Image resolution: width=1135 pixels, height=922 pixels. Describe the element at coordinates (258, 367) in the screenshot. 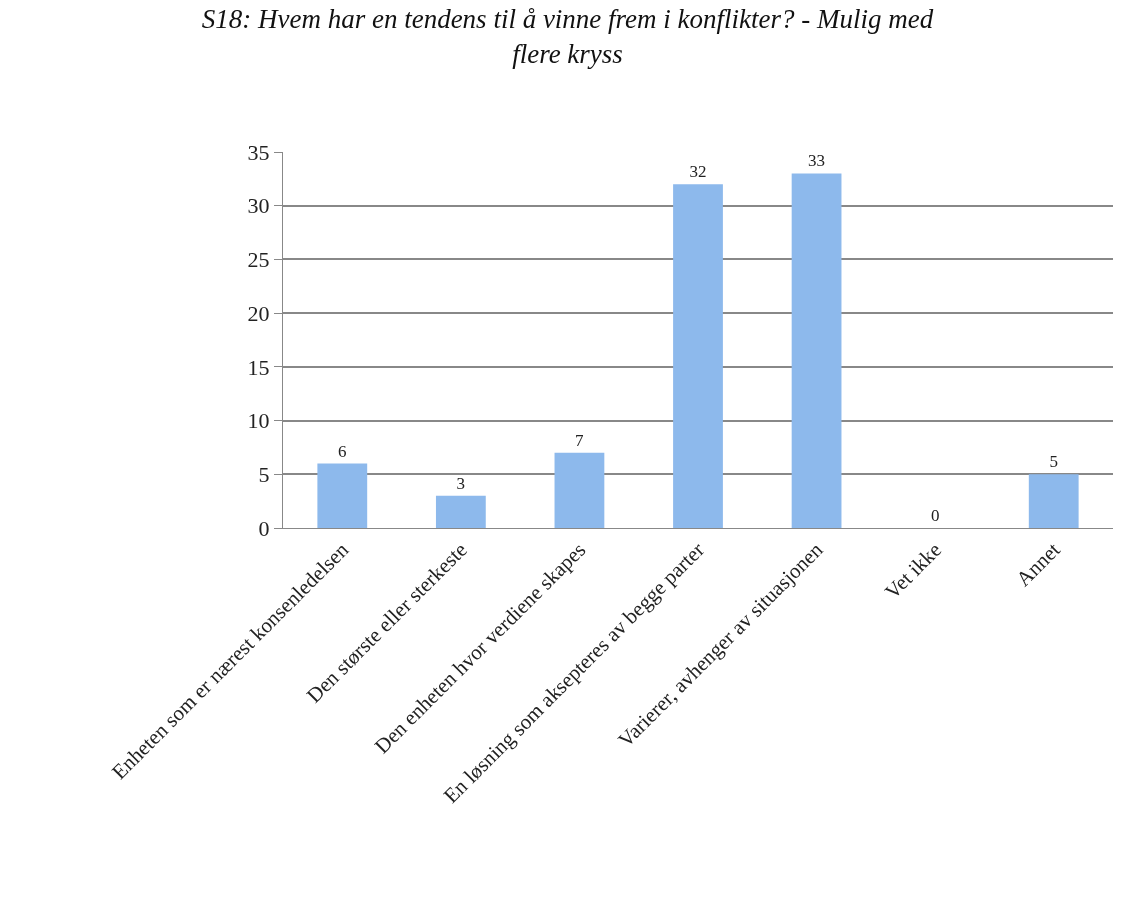

I see `y-tick-label: 15` at that location.